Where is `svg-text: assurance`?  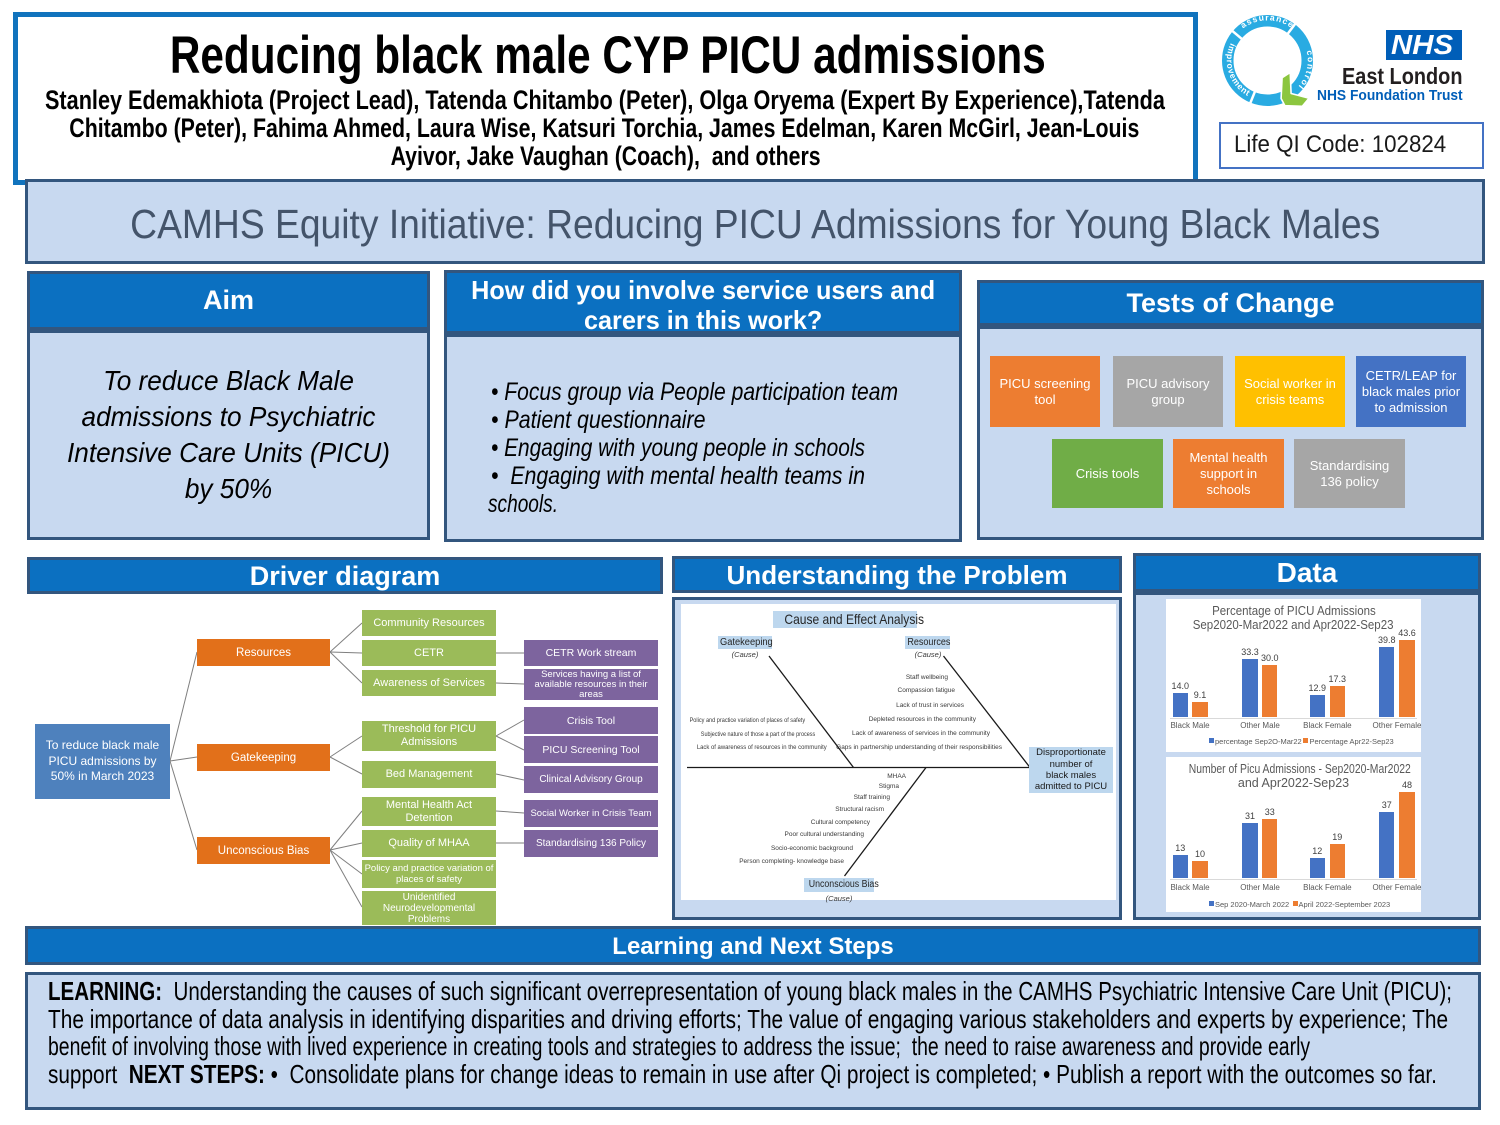 svg-text: assurance is located at coordinates (1268, 21).